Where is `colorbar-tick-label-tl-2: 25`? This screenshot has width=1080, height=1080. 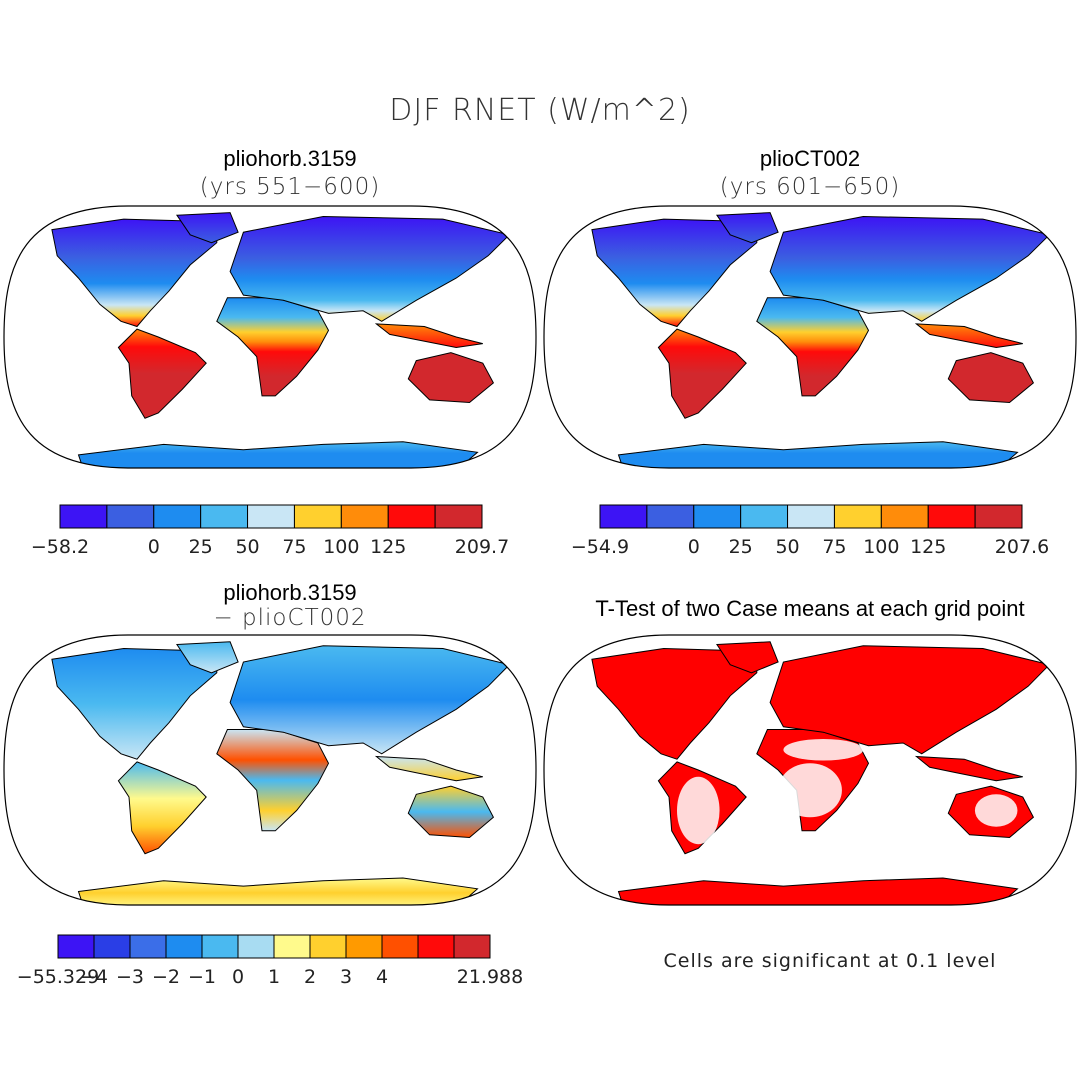
colorbar-tick-label-tl-2: 25 is located at coordinates (201, 547).